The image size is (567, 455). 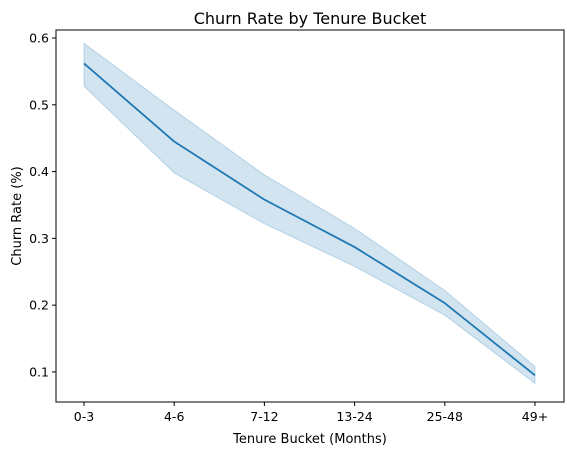 What do you see at coordinates (535, 416) in the screenshot?
I see `x-tick-label: 49+` at bounding box center [535, 416].